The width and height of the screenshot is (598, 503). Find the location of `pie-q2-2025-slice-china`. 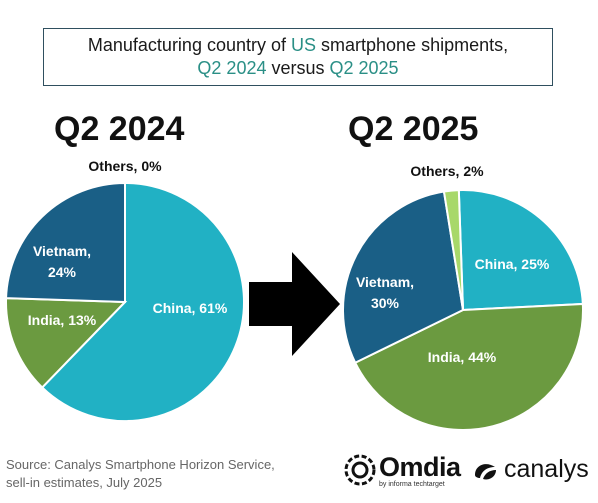

pie-q2-2025-slice-china is located at coordinates (520, 250).